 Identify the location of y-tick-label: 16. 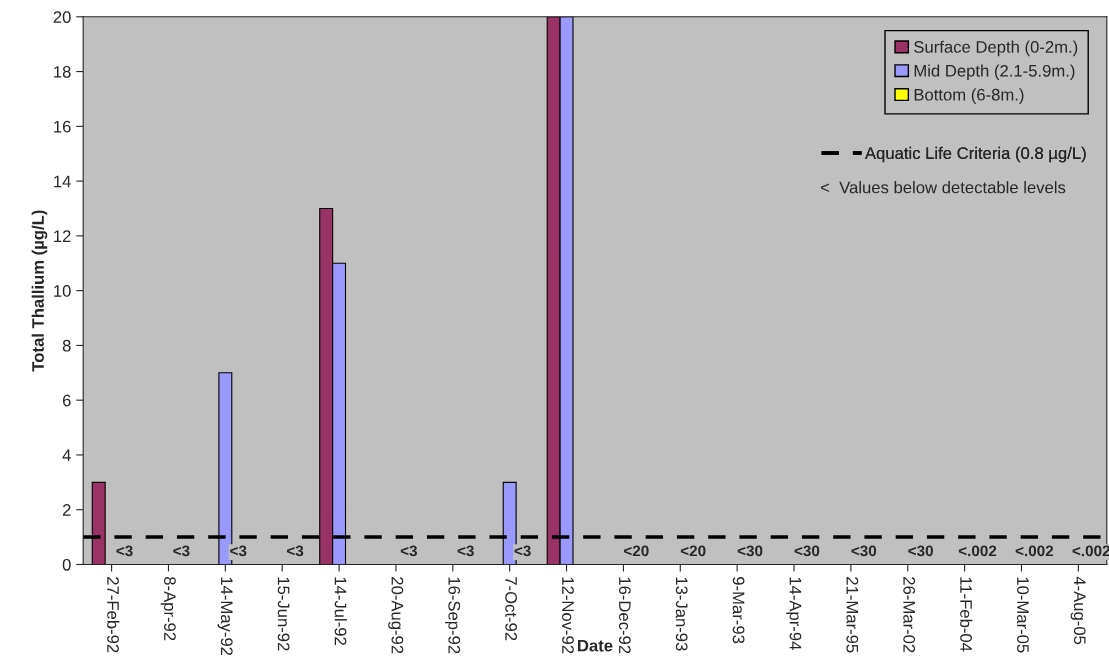
(62, 126).